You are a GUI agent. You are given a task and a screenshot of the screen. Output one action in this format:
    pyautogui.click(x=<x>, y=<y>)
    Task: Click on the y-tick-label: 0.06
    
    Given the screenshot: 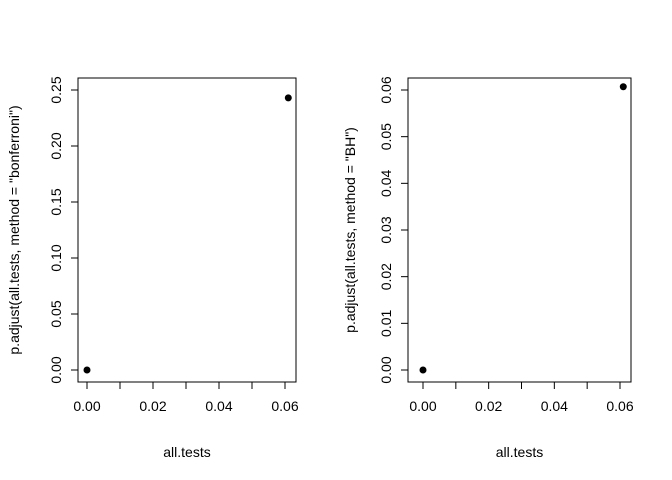 What is the action you would take?
    pyautogui.click(x=386, y=89)
    